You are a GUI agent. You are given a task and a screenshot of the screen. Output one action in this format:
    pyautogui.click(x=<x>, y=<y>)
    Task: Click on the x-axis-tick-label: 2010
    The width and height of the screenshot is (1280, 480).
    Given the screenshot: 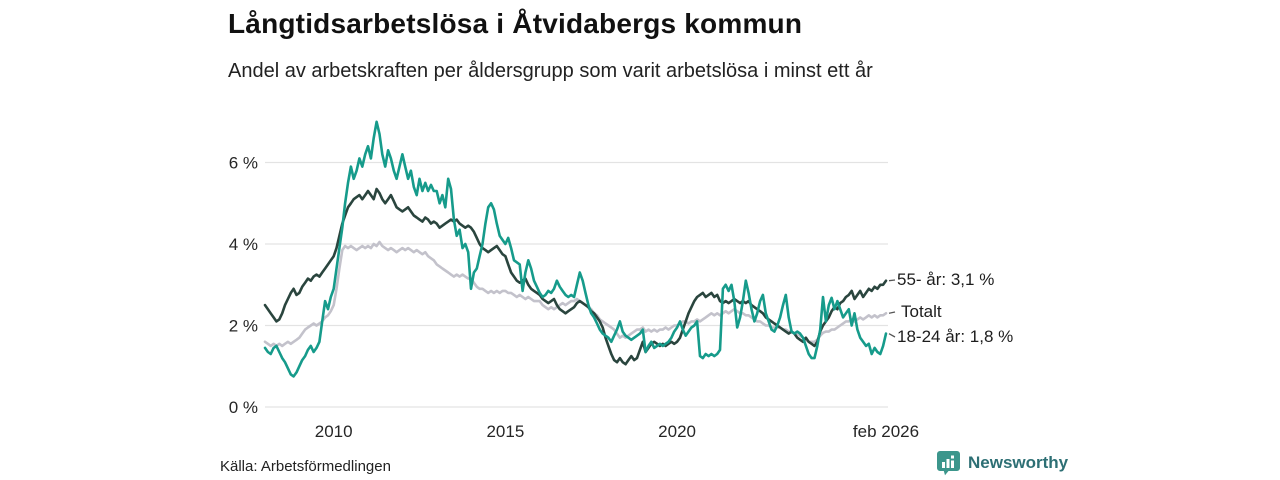 What is the action you would take?
    pyautogui.click(x=334, y=431)
    